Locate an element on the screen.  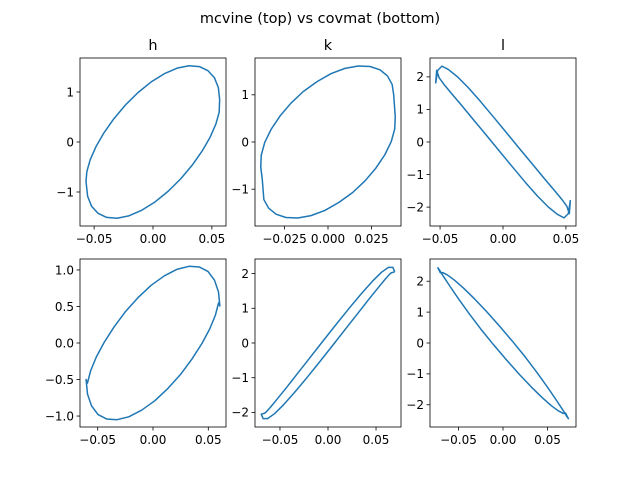
x-tick-label: −0.025 is located at coordinates (284, 239).